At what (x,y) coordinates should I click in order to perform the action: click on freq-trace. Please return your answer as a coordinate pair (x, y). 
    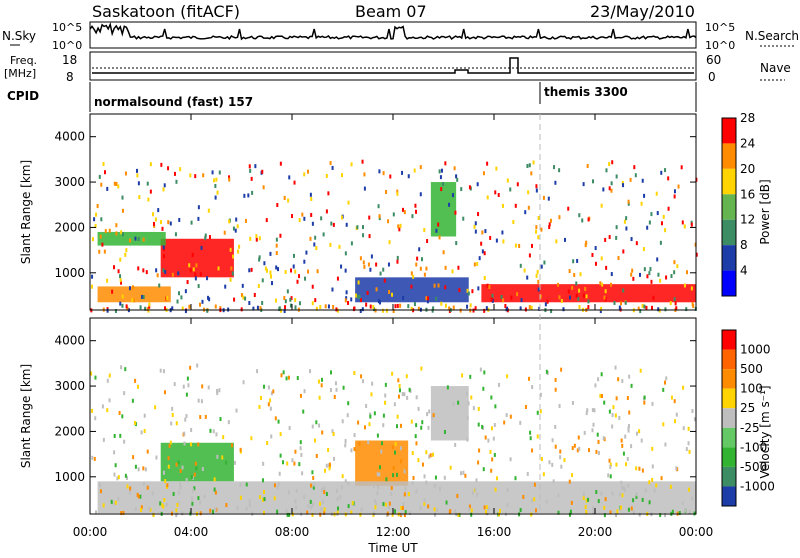
    Looking at the image, I should click on (393, 65).